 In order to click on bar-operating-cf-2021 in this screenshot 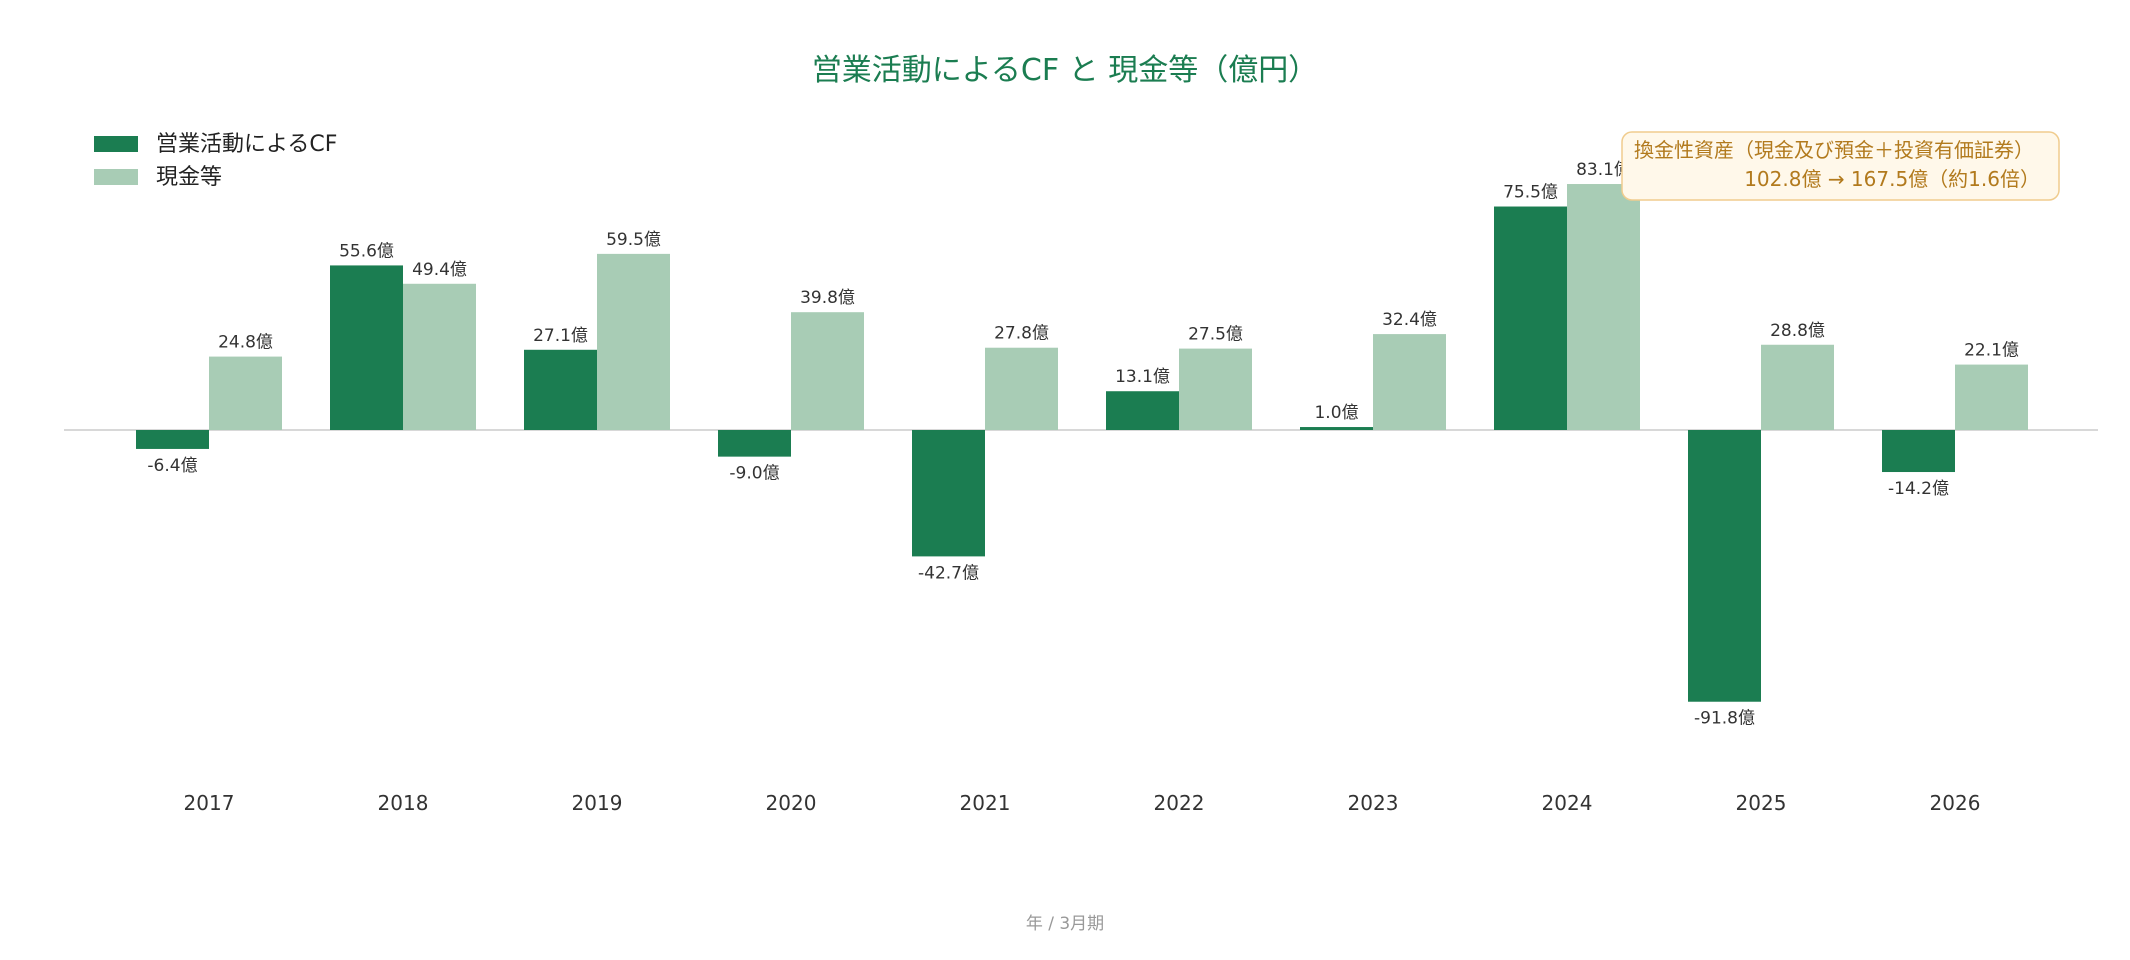, I will do `click(948, 493)`.